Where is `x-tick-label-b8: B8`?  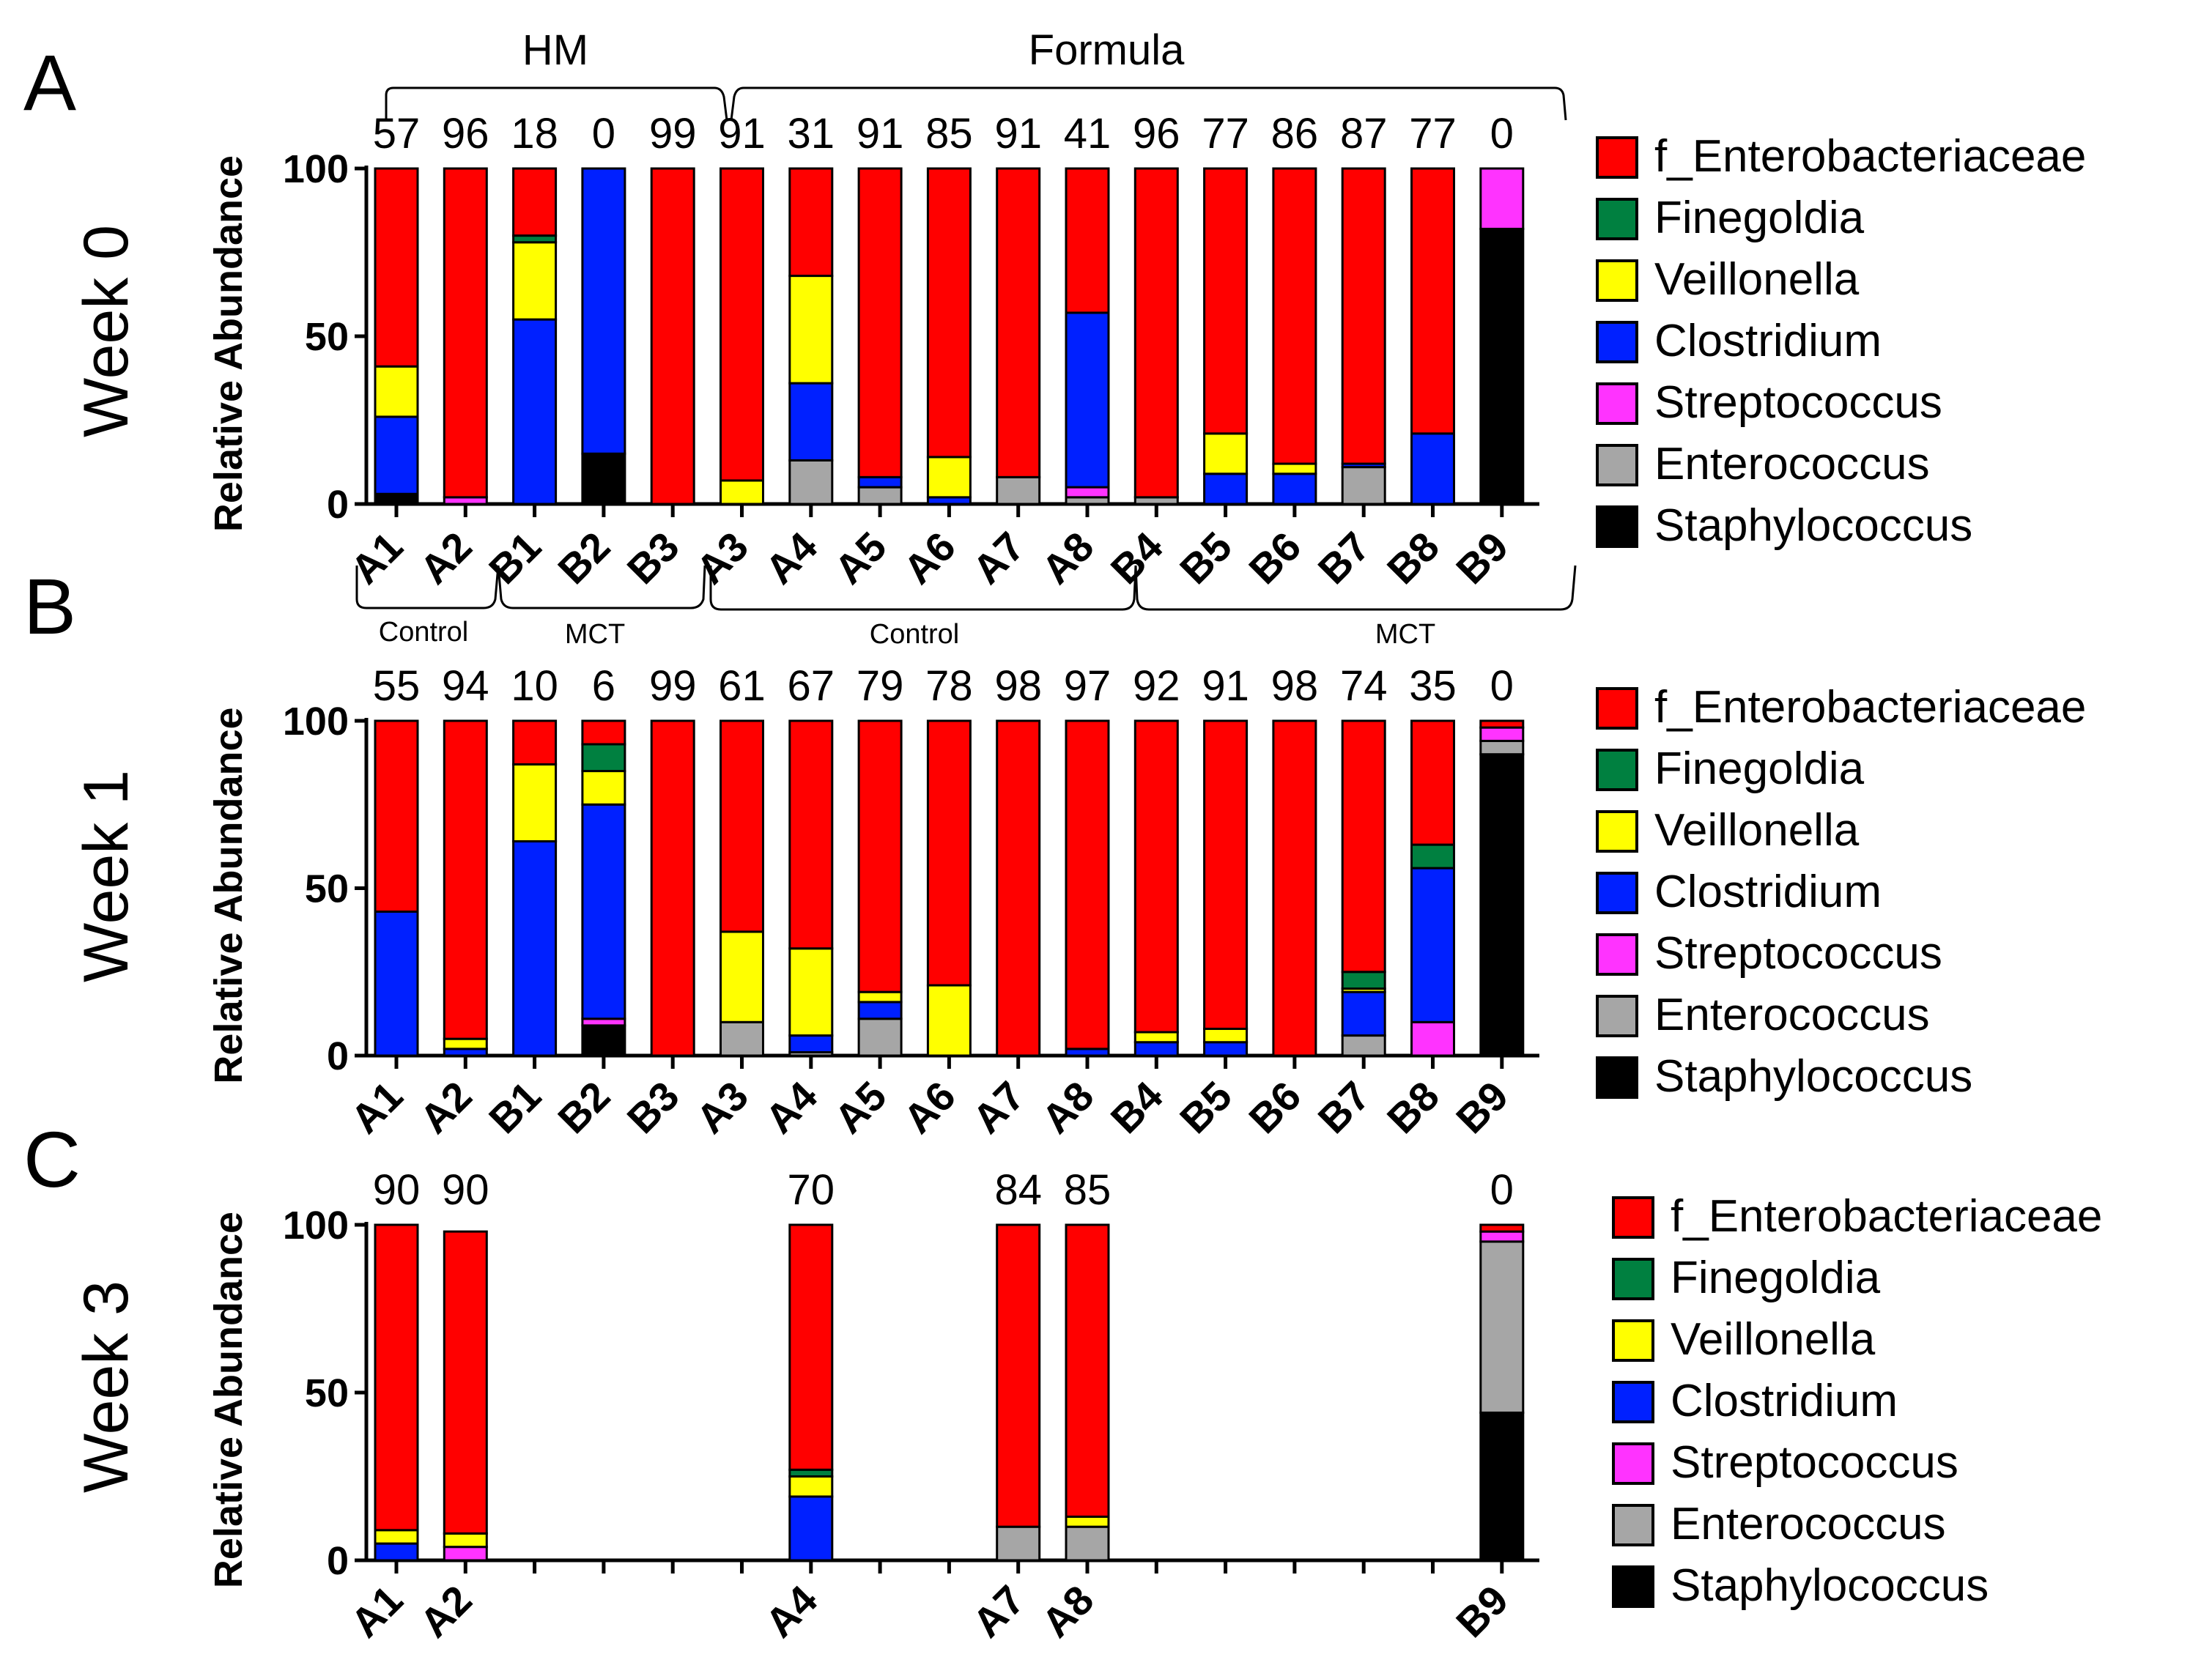 x-tick-label-b8: B8 is located at coordinates (1413, 558).